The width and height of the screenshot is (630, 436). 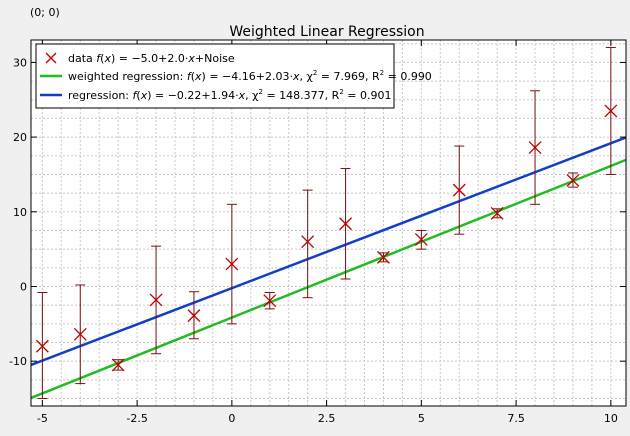 I want to click on legend-entry-data: data f(x) = −5.0+2.0·x+Noise, so click(x=151, y=58).